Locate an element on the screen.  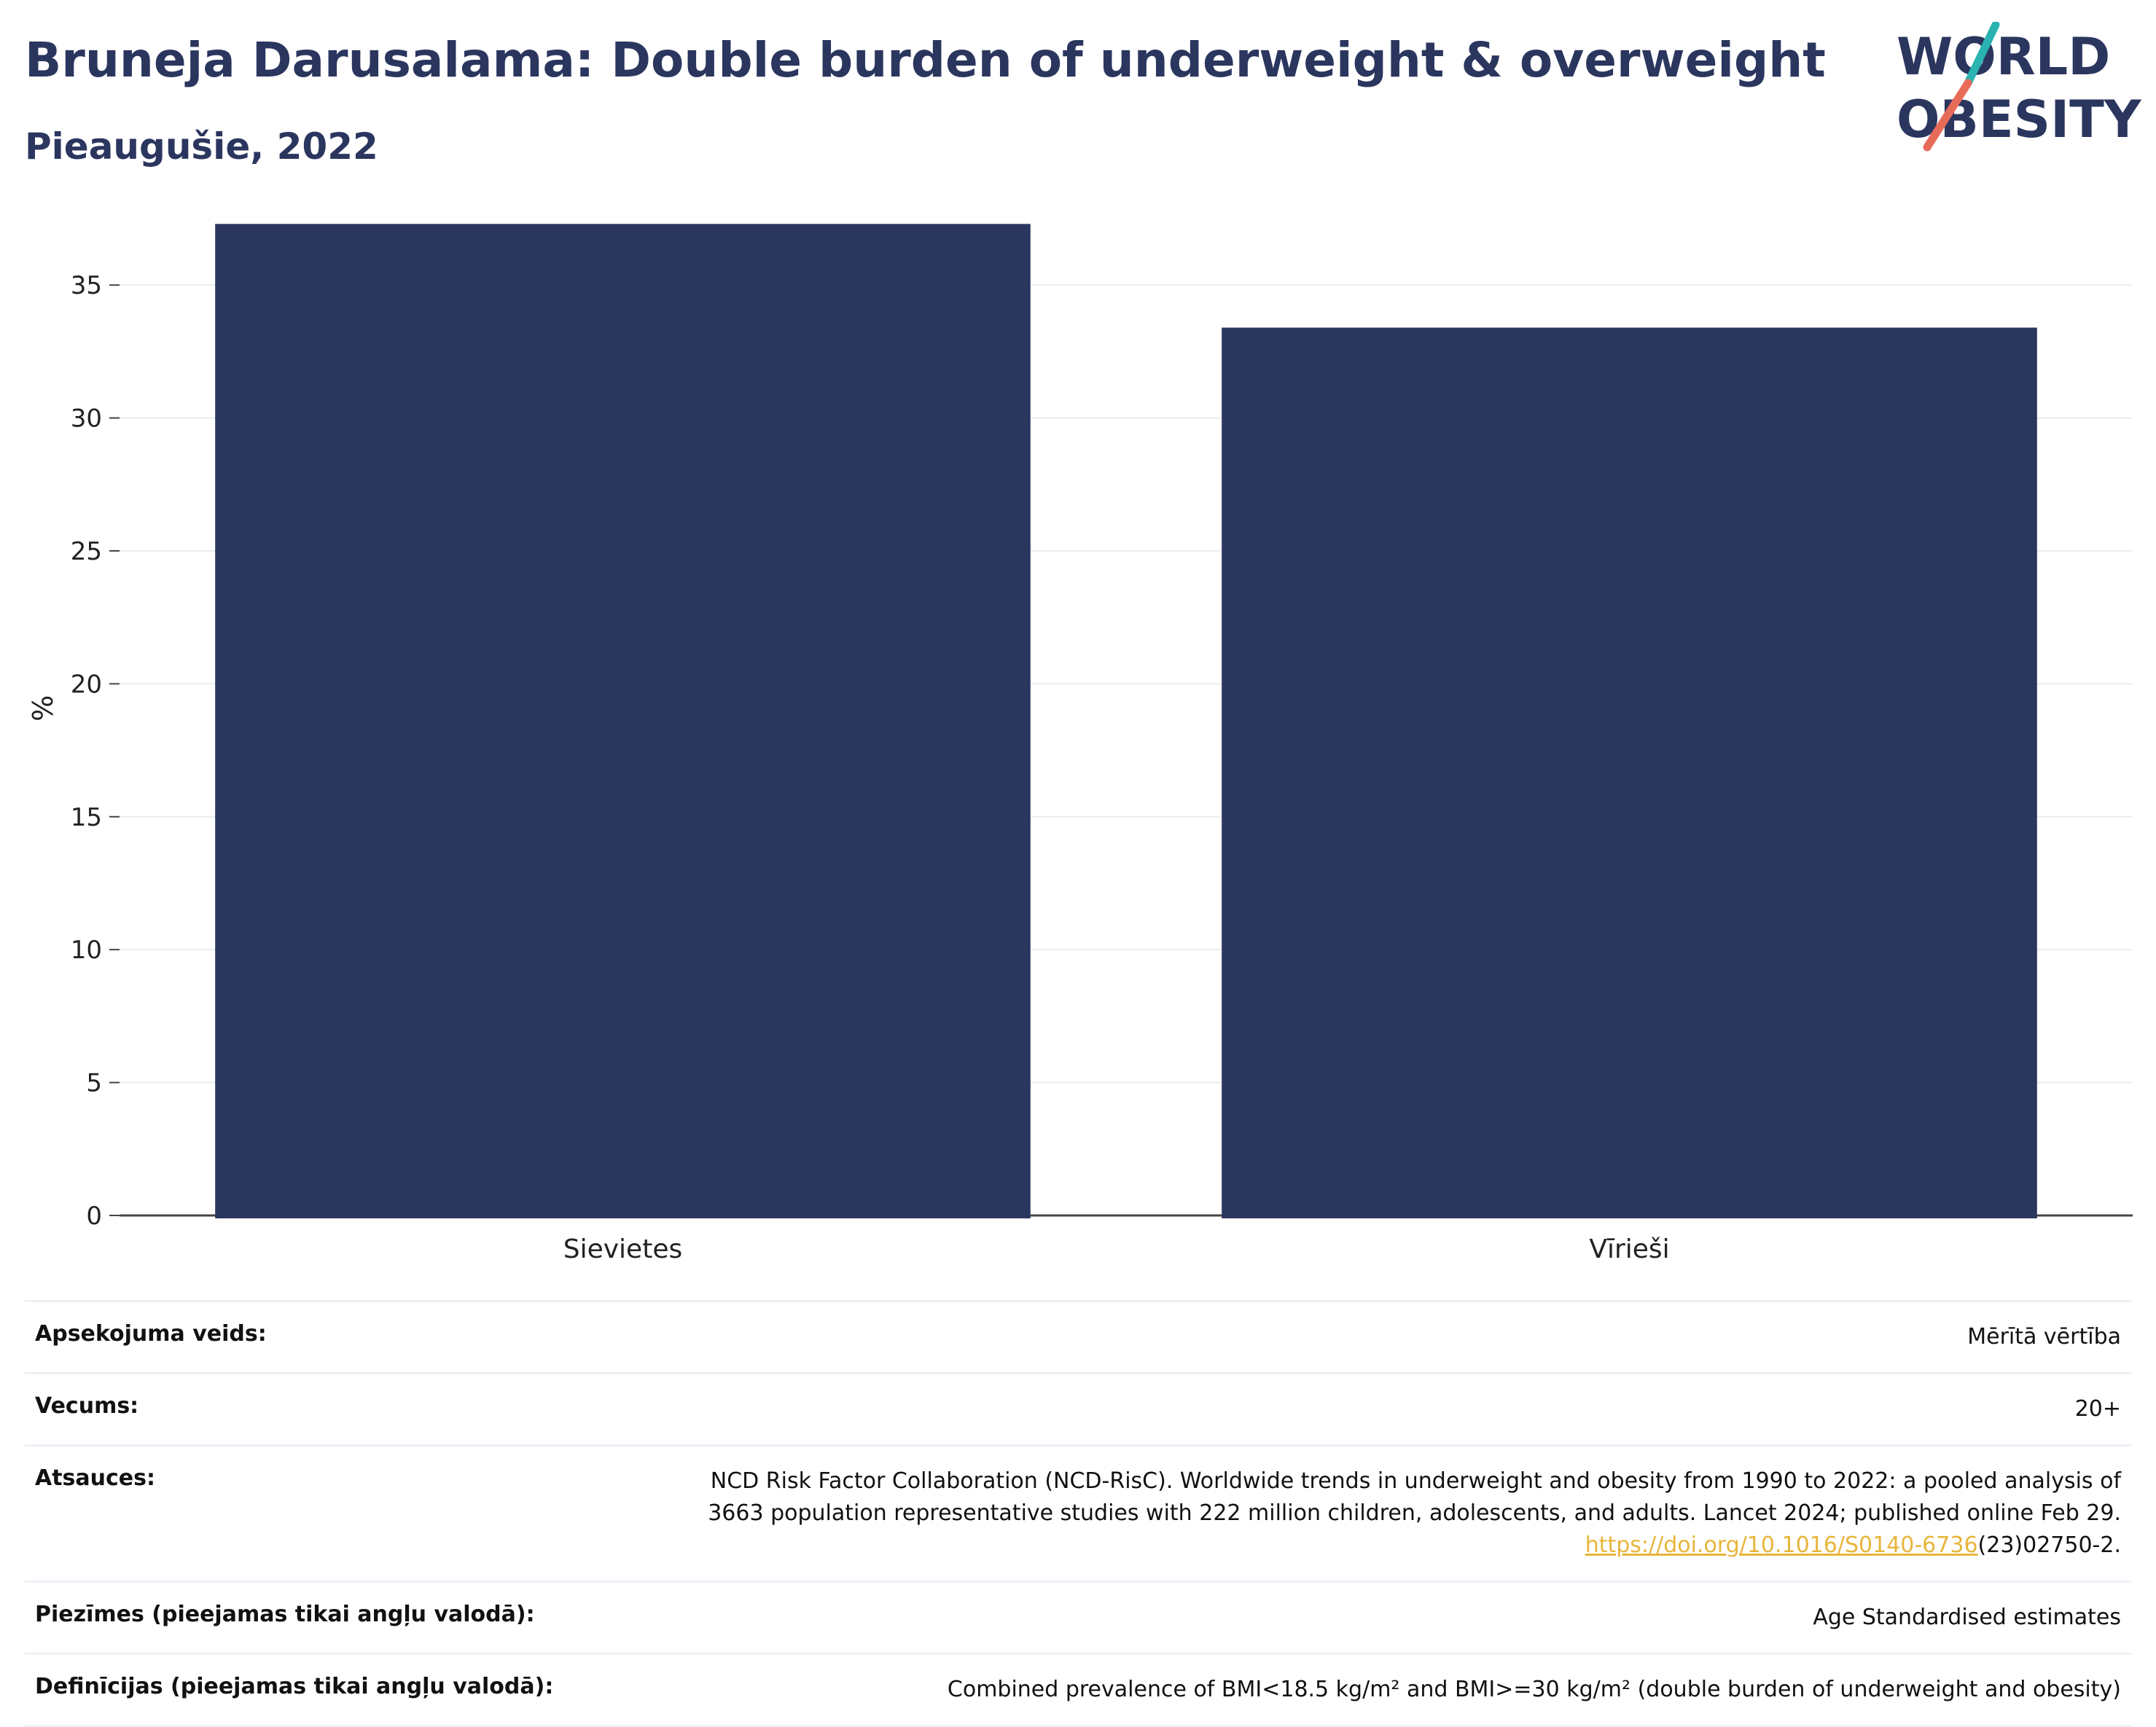
logo-slash-top is located at coordinates (1982, 54).